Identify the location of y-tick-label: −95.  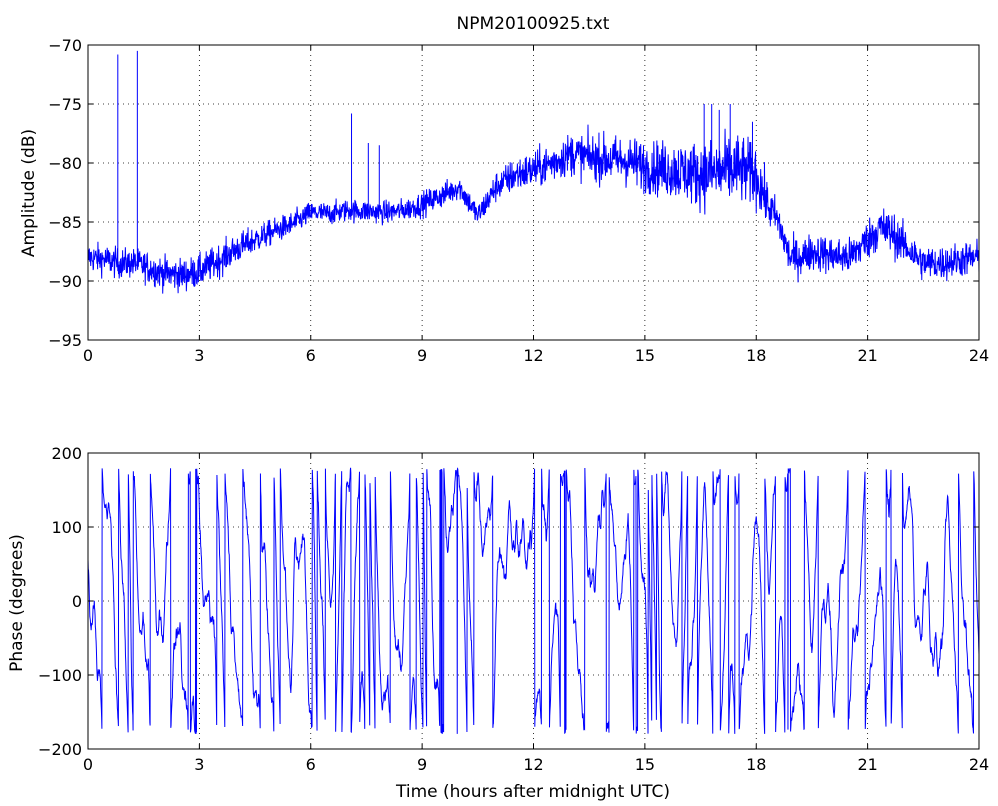
(65, 340).